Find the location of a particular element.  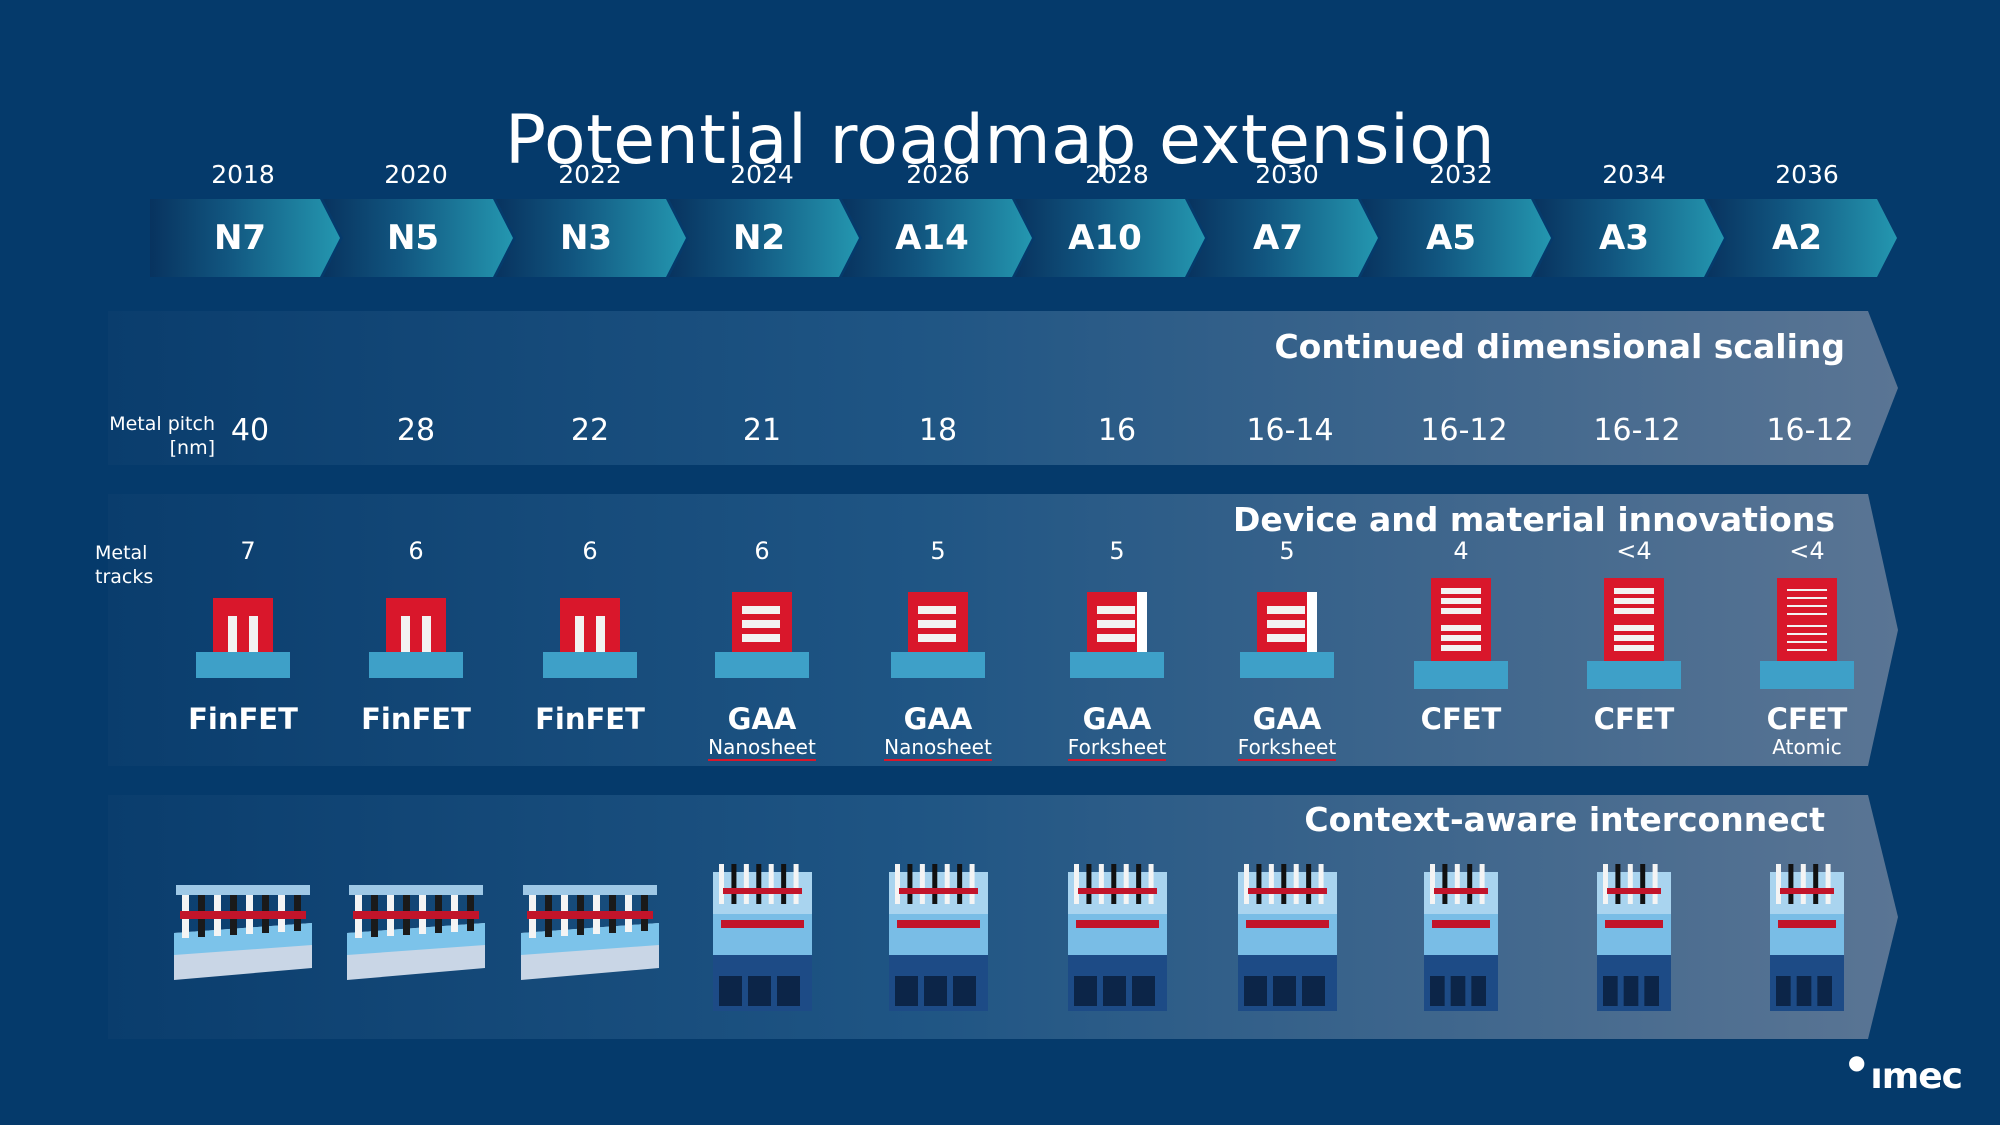

metal-pitch-value: 40 is located at coordinates (250, 430).